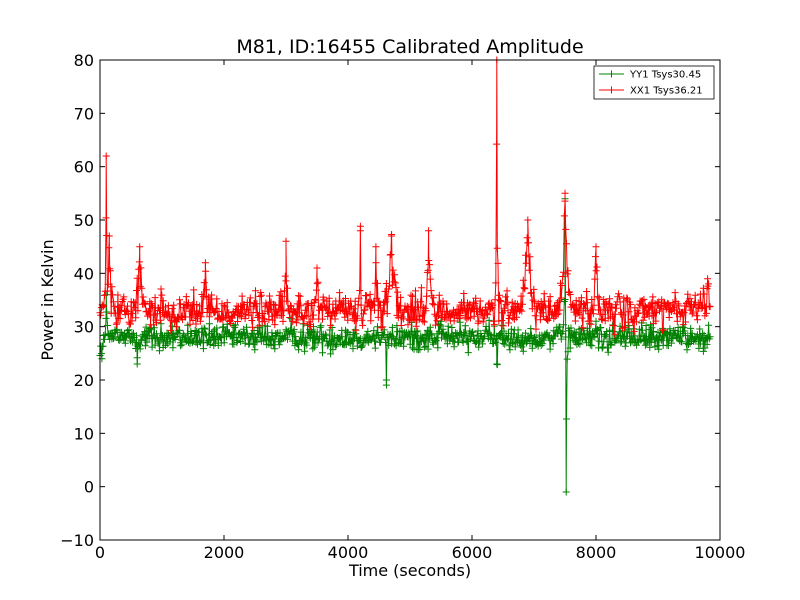 This screenshot has width=800, height=600. What do you see at coordinates (596, 552) in the screenshot?
I see `x-tick-label: 8000` at bounding box center [596, 552].